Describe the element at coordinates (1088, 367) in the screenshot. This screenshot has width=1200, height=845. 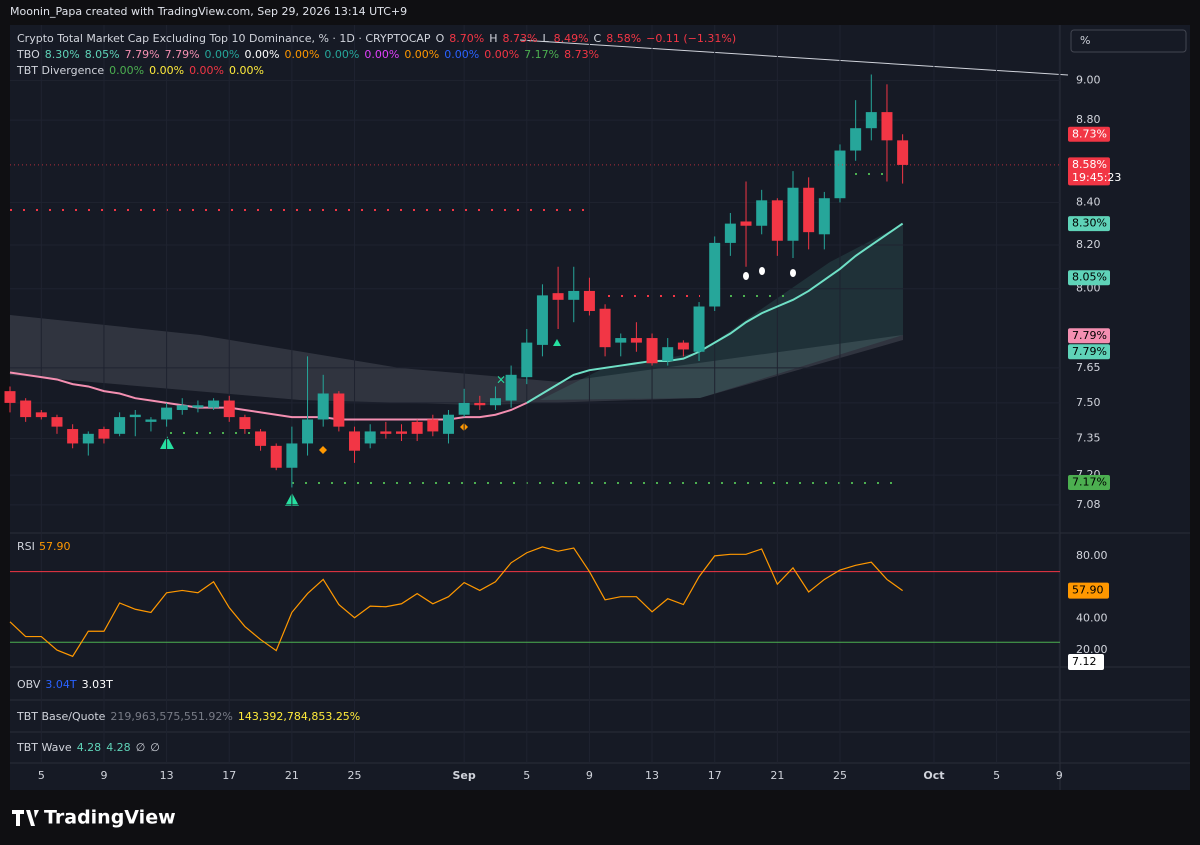
I see `y-tick-label: 7.65` at that location.